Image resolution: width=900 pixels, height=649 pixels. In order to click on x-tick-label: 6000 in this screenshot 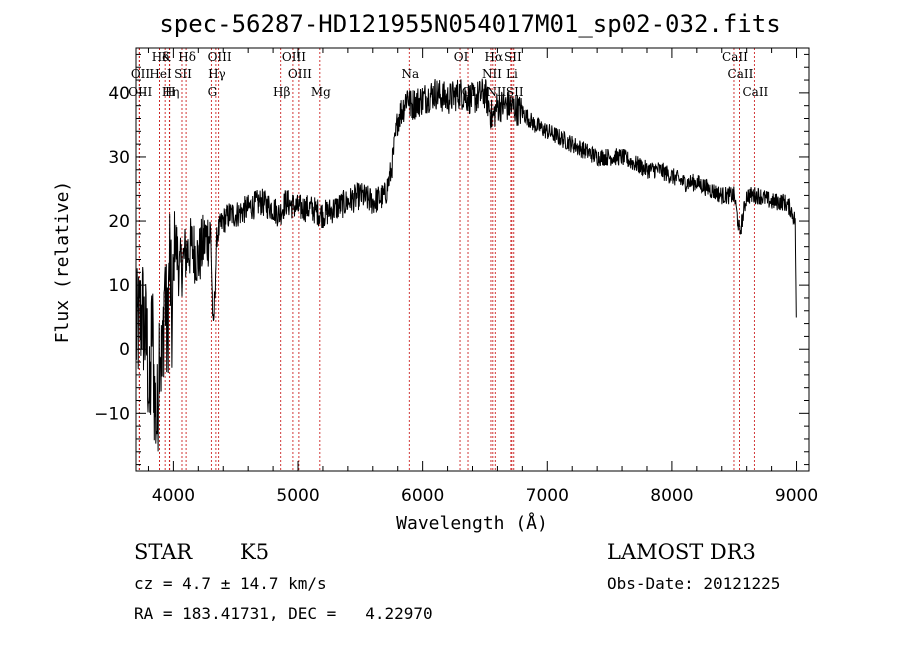, I will do `click(422, 496)`.